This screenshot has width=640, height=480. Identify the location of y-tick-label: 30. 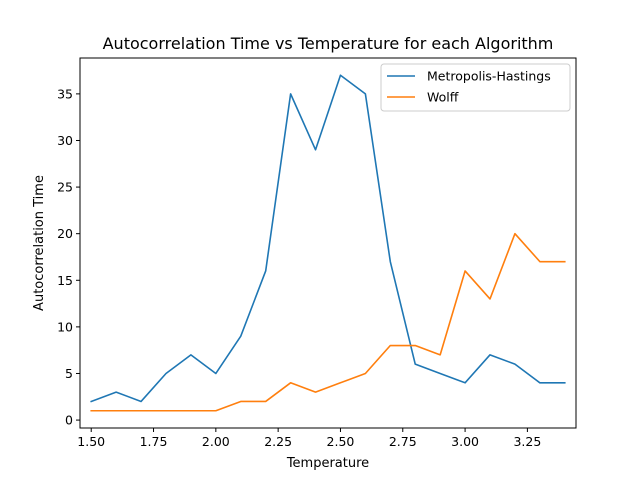
(65, 140).